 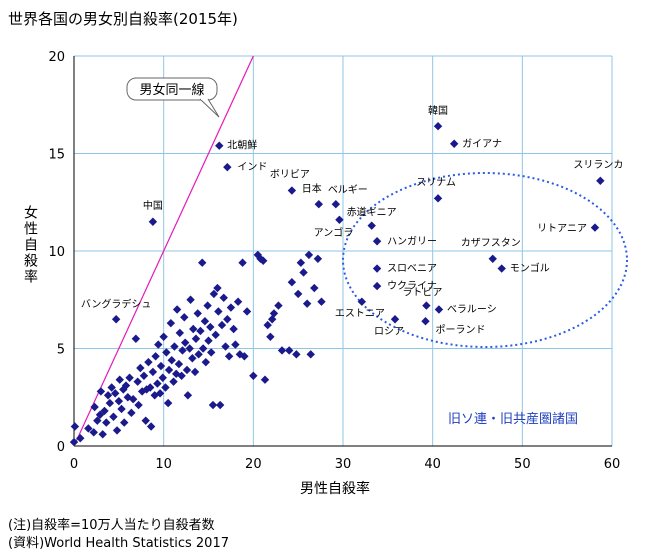 What do you see at coordinates (530, 268) in the screenshot?
I see `point-label: モンゴル` at bounding box center [530, 268].